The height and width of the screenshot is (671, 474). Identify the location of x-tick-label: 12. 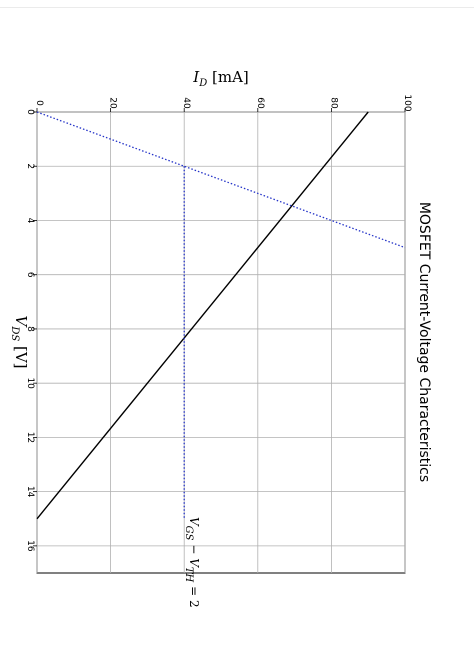
(30, 437).